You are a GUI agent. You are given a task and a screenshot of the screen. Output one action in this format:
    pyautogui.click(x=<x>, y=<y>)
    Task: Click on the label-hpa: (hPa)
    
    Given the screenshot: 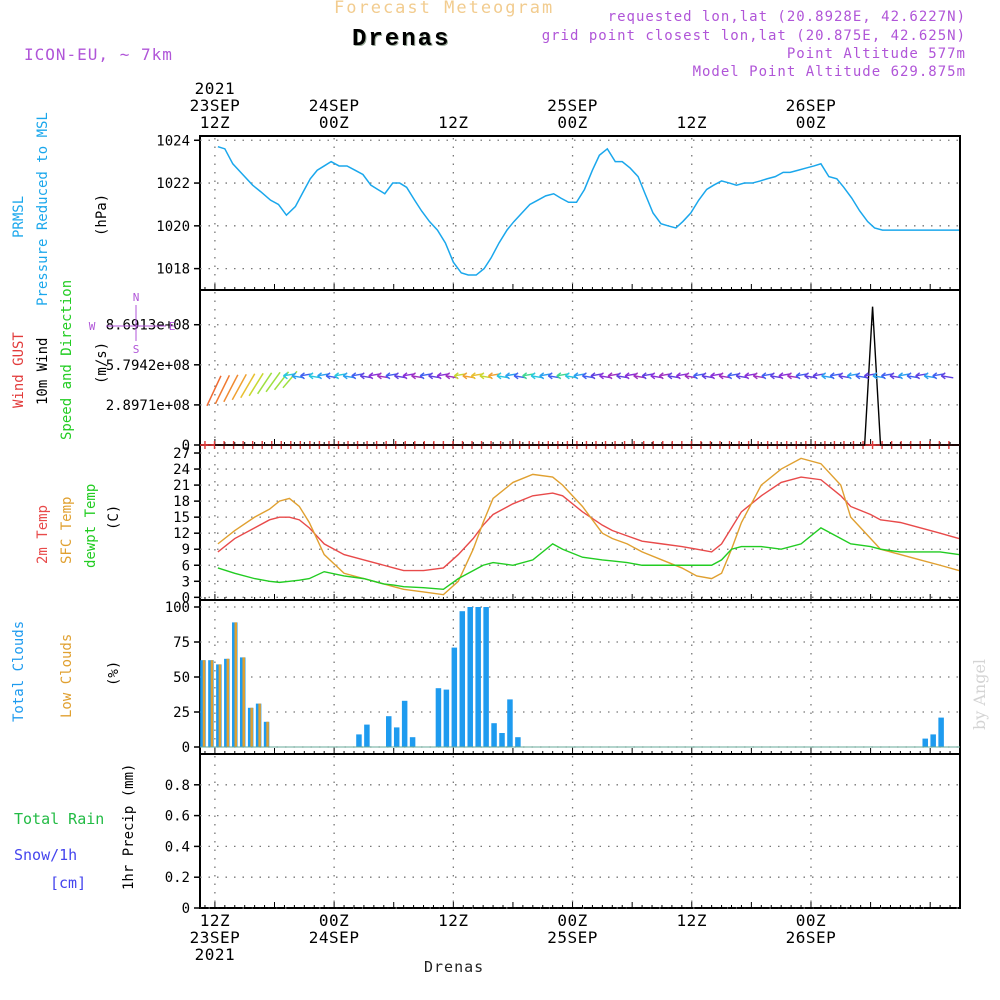 What is the action you would take?
    pyautogui.click(x=102, y=215)
    